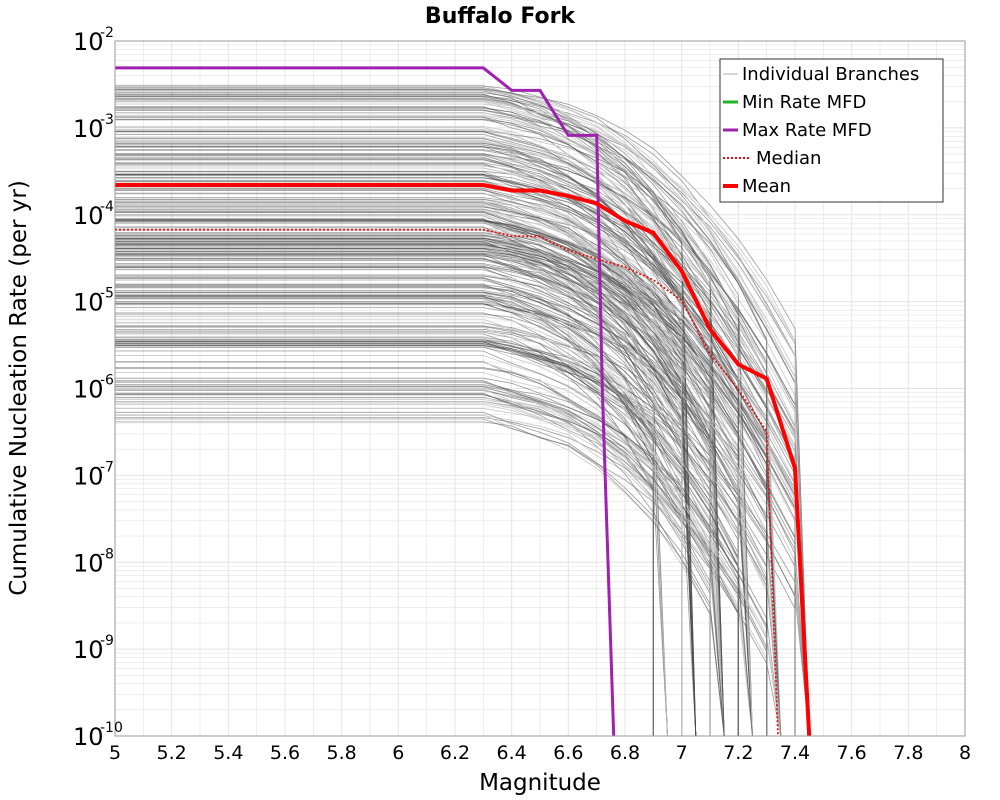  Describe the element at coordinates (107, 33) in the screenshot. I see `y-tick-exponent: -2` at that location.